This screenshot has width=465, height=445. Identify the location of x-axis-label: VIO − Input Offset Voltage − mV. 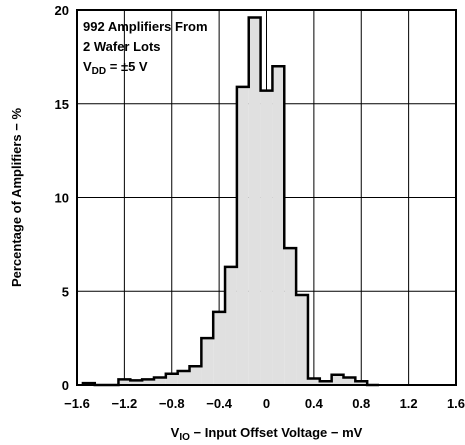
(267, 434).